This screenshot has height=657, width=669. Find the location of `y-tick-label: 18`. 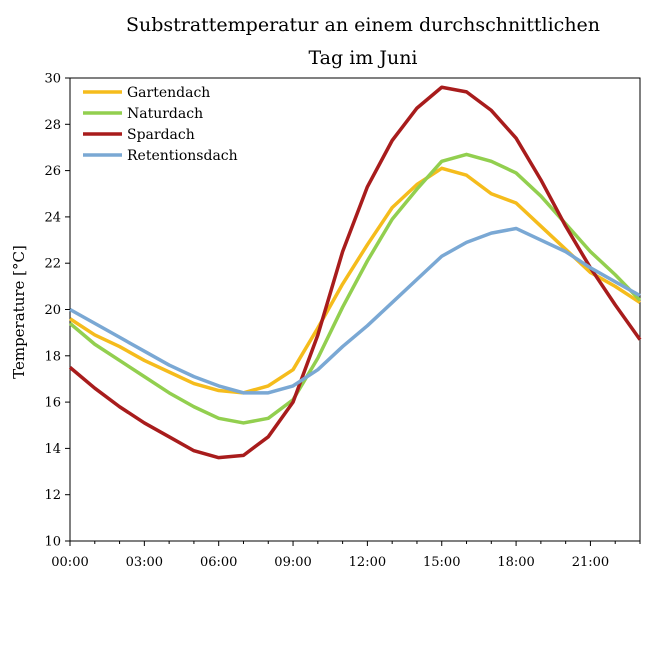

y-tick-label: 18 is located at coordinates (52, 356).